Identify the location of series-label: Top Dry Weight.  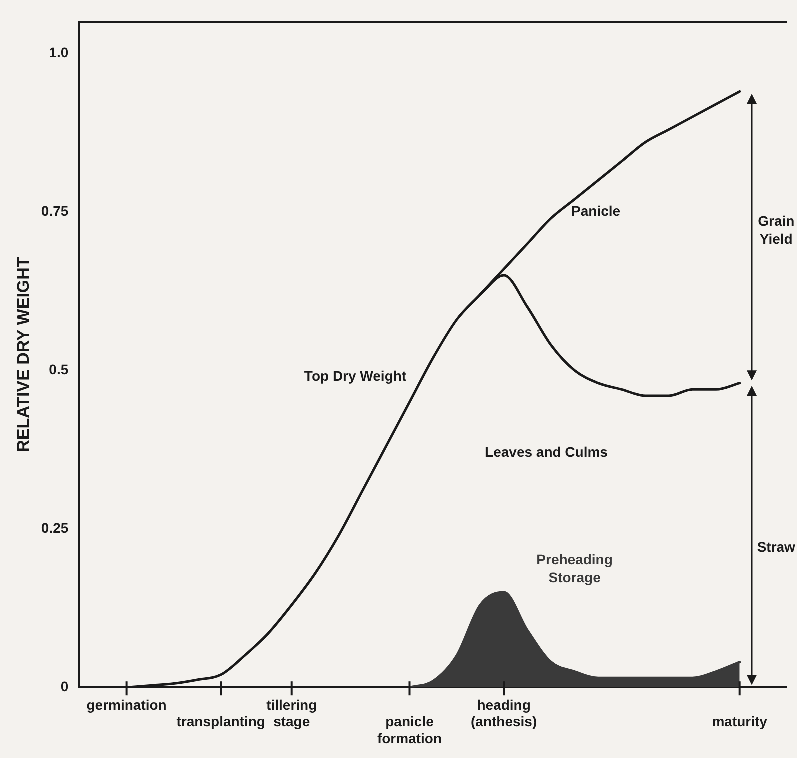
(355, 376).